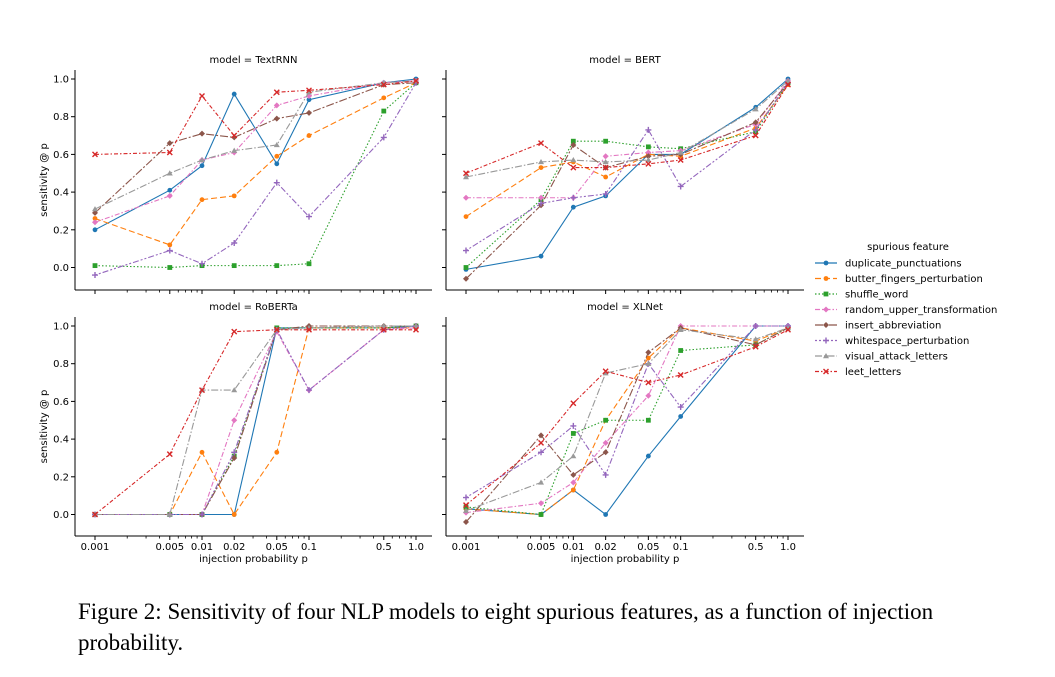  I want to click on x-tick-label: 0.005, so click(169, 547).